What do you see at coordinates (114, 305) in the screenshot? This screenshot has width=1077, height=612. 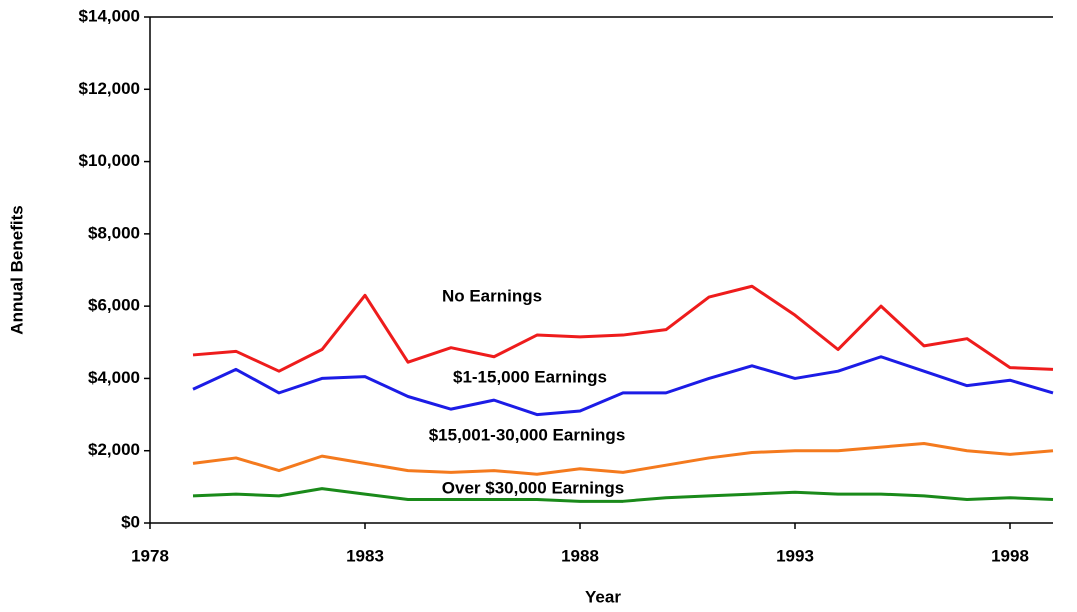 I see `y-tick-label: $6,000` at bounding box center [114, 305].